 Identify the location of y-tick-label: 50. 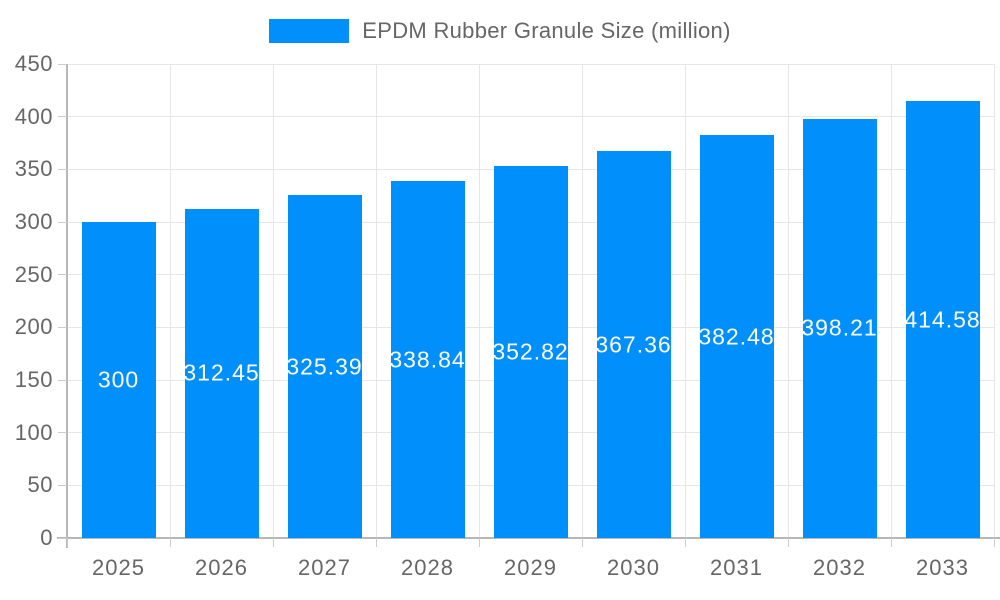
(40, 485).